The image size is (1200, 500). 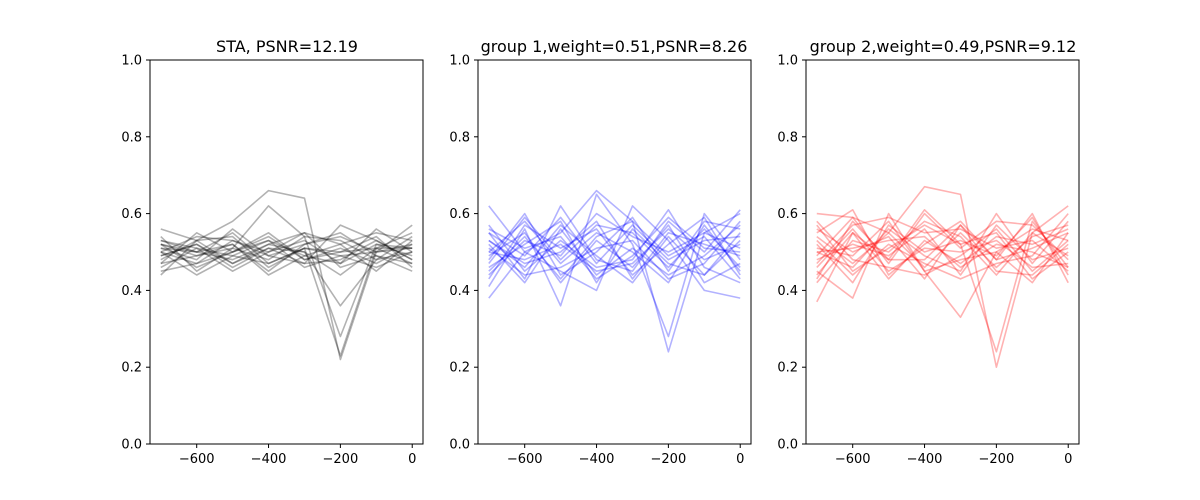 I want to click on panel-title: group 1,weight=0.51,PSNR=8.26, so click(x=614, y=46).